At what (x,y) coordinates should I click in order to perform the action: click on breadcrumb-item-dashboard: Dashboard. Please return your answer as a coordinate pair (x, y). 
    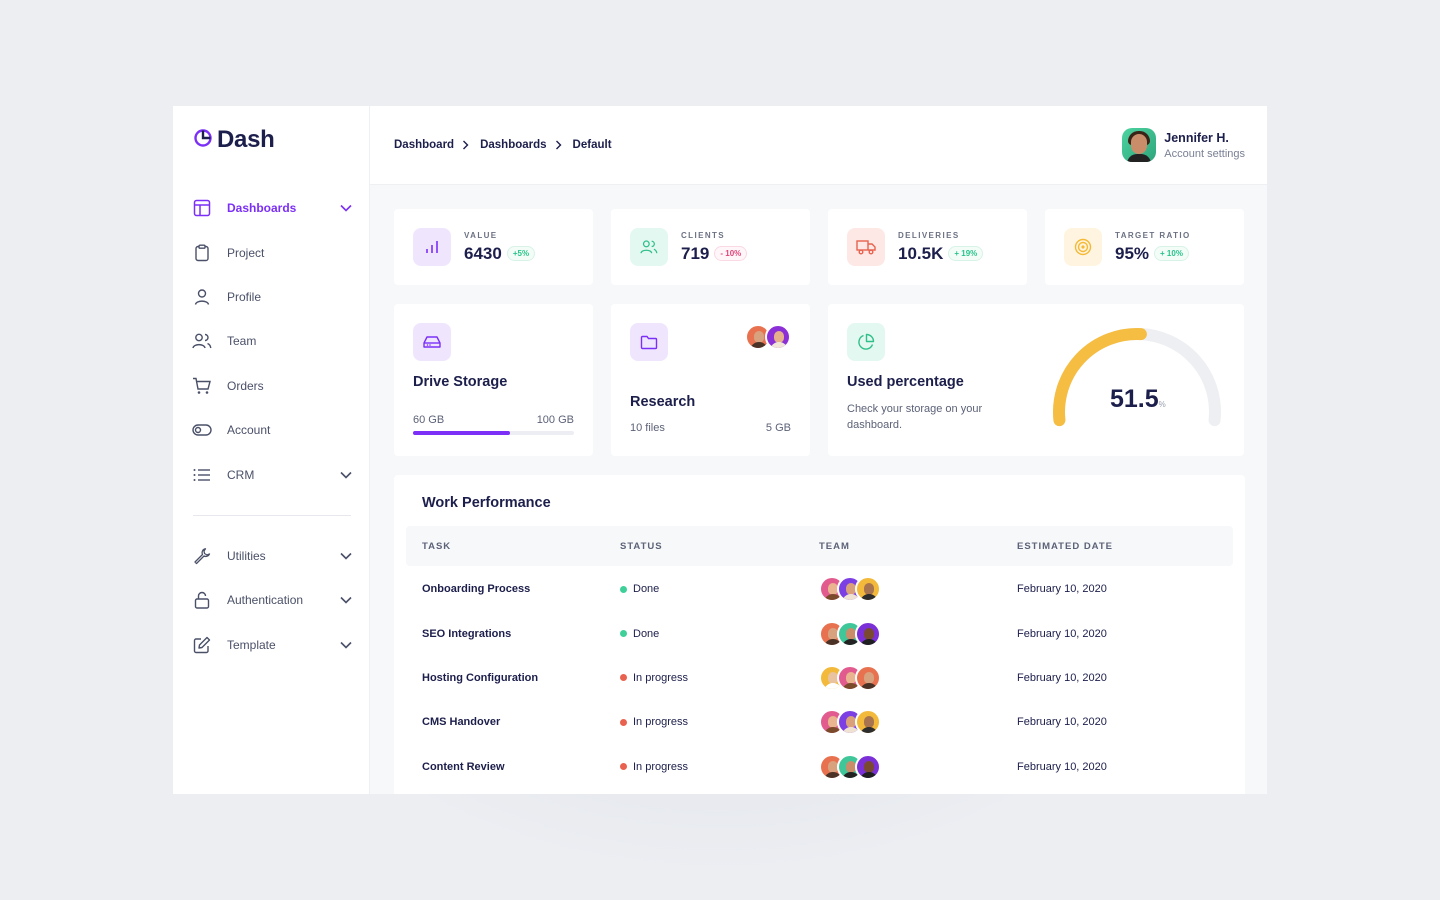
    Looking at the image, I should click on (424, 145).